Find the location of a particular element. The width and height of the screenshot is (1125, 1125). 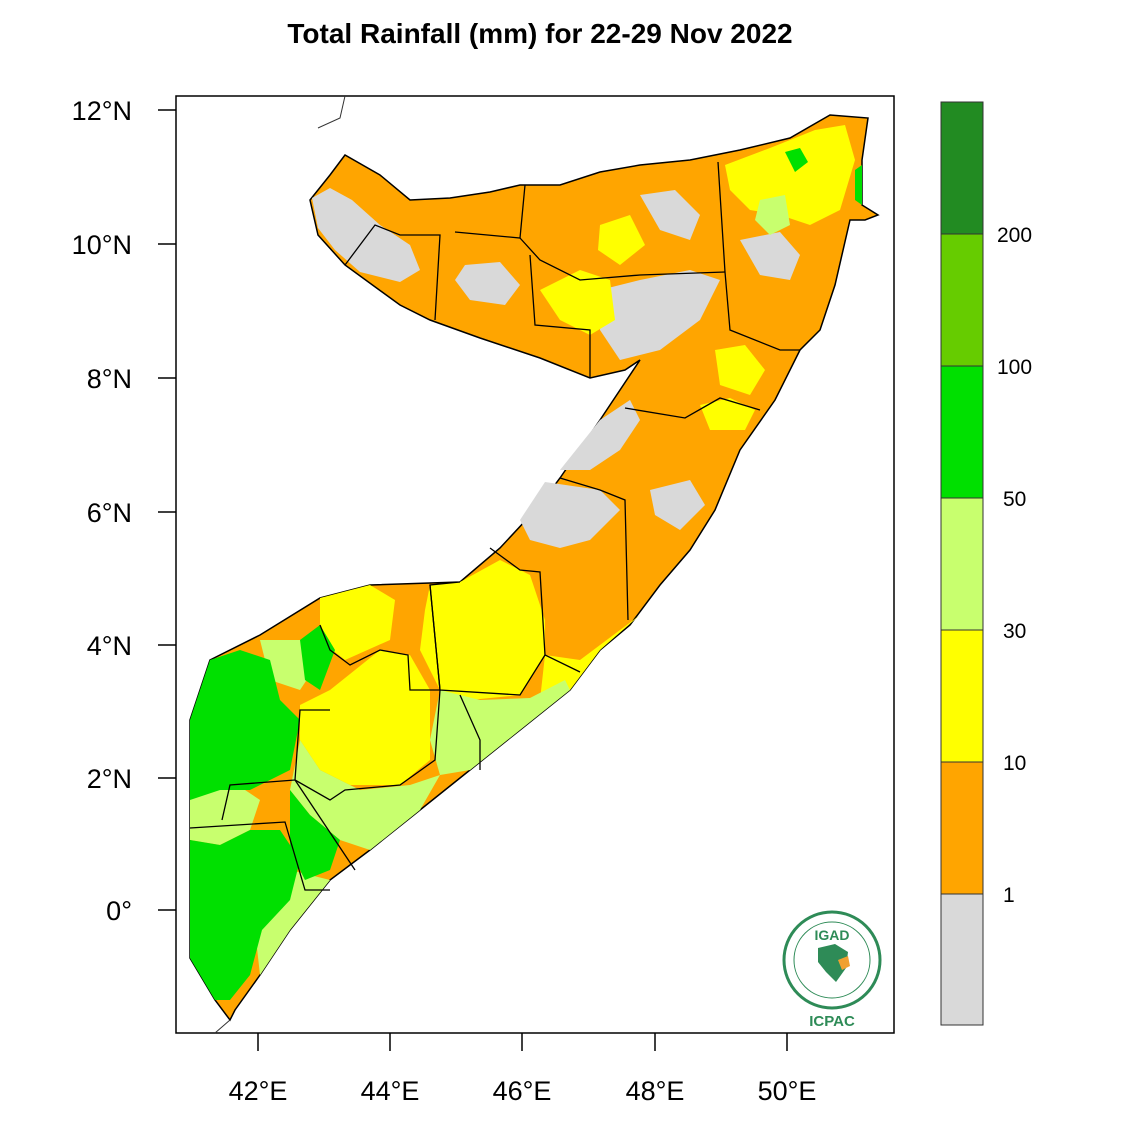

legend-label-100: 100 is located at coordinates (1014, 367).